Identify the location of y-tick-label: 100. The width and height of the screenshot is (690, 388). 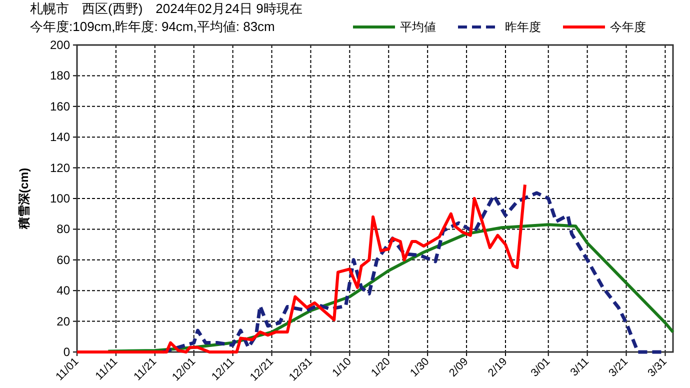
(60, 199).